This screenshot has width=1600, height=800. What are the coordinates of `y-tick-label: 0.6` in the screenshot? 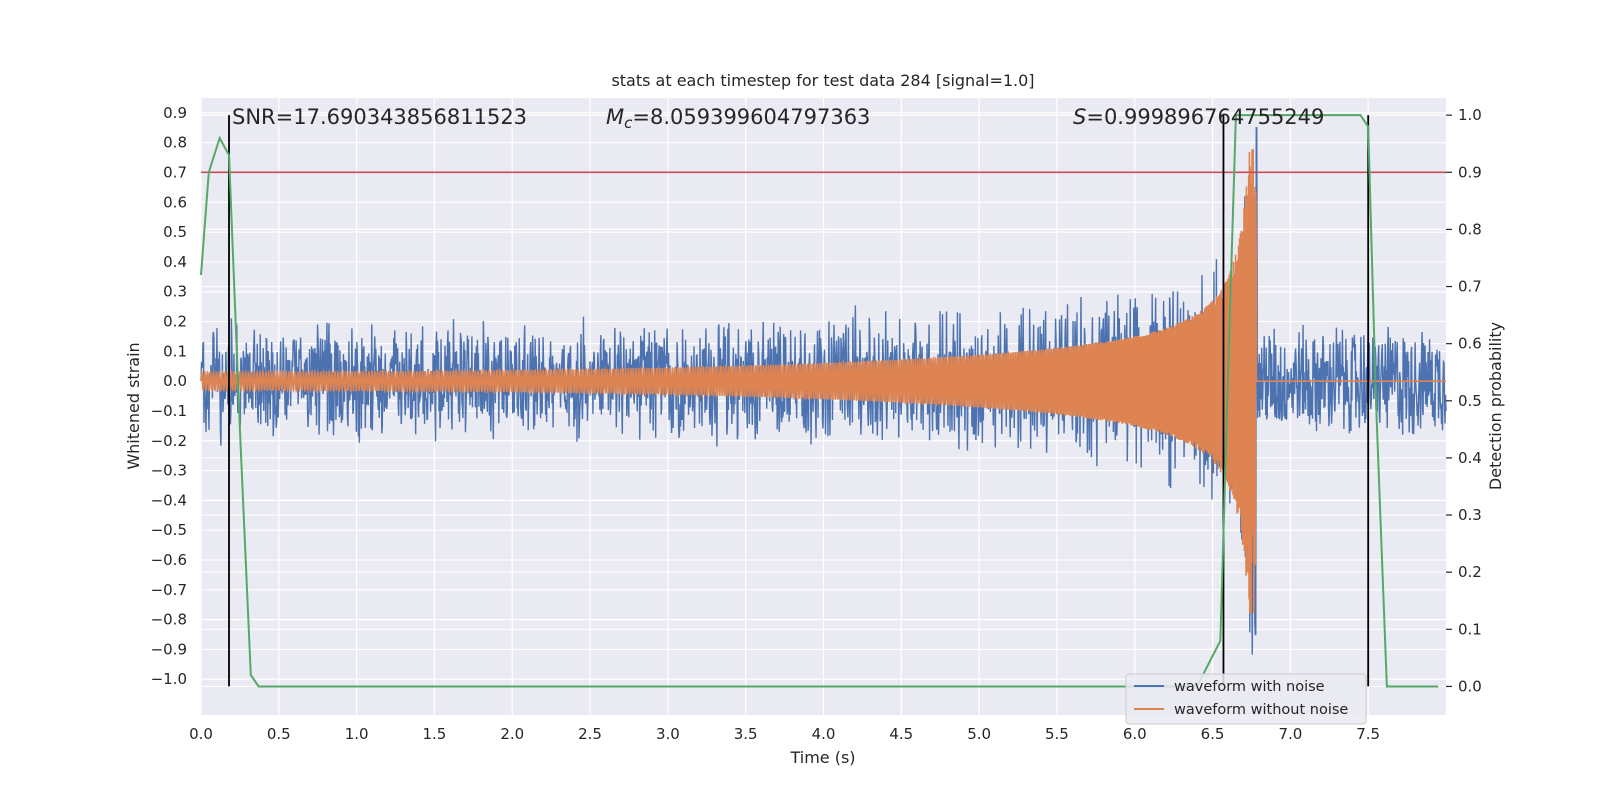 It's located at (175, 202).